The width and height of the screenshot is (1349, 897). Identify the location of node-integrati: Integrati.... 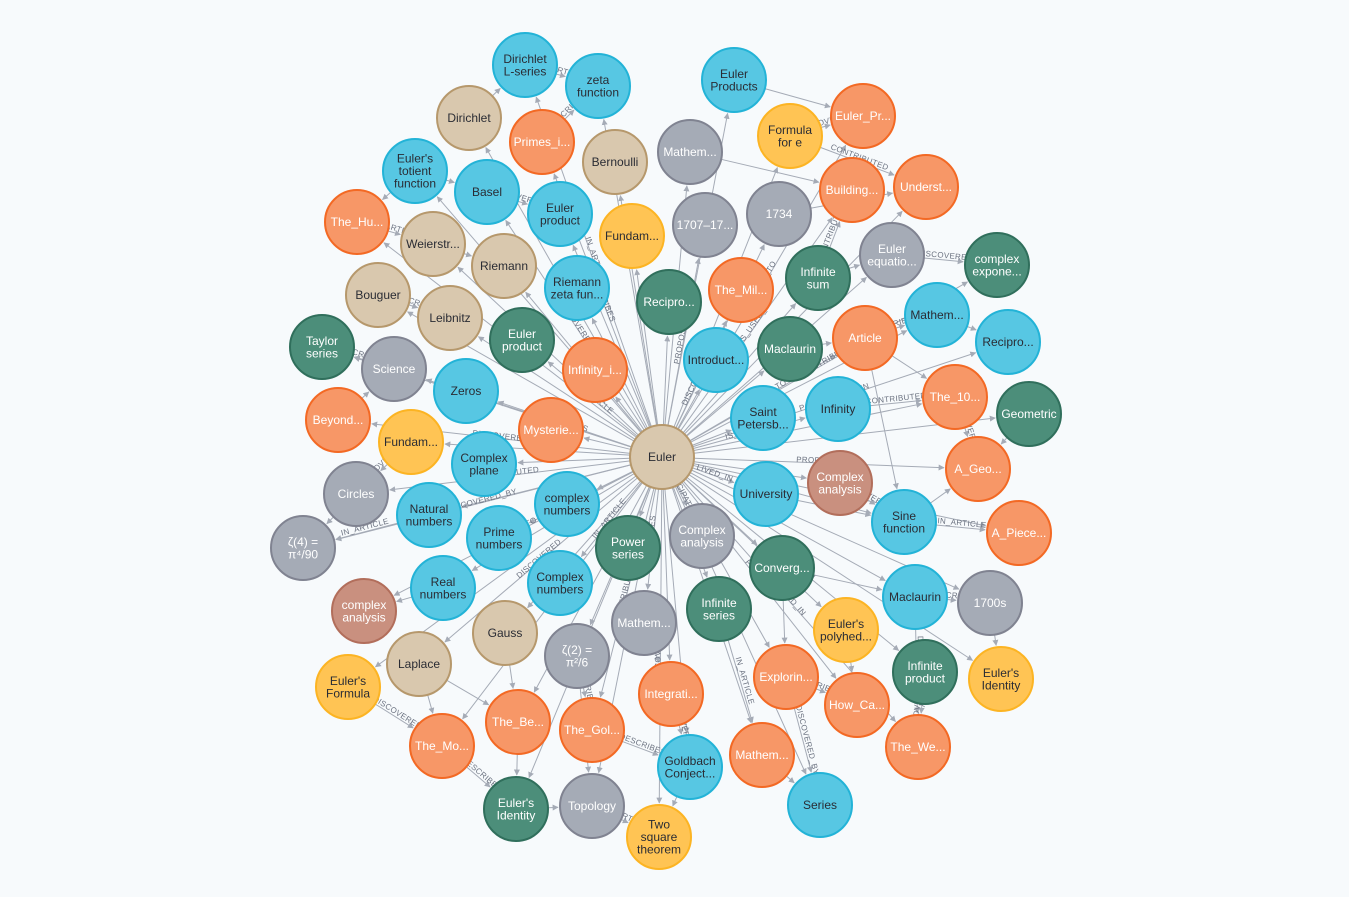
(671, 694).